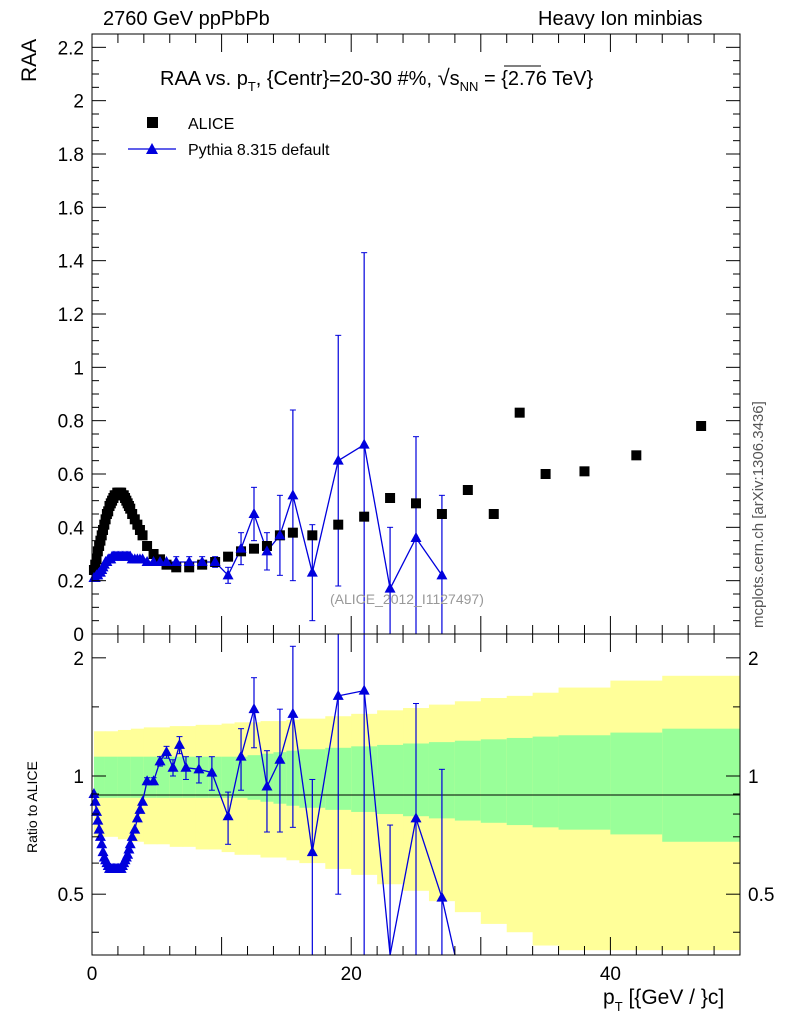 The image size is (786, 1024). What do you see at coordinates (71, 208) in the screenshot?
I see `main-ytick-label: 1.6` at bounding box center [71, 208].